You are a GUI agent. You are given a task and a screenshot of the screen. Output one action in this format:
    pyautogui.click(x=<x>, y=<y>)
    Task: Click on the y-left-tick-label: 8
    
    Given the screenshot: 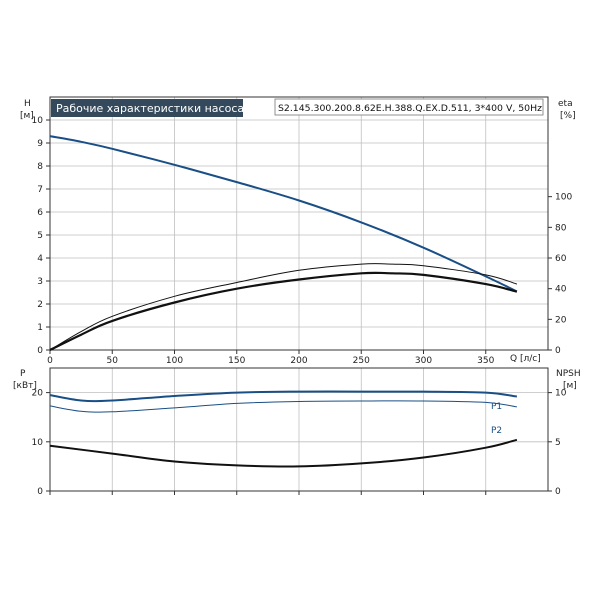 What is the action you would take?
    pyautogui.click(x=40, y=167)
    